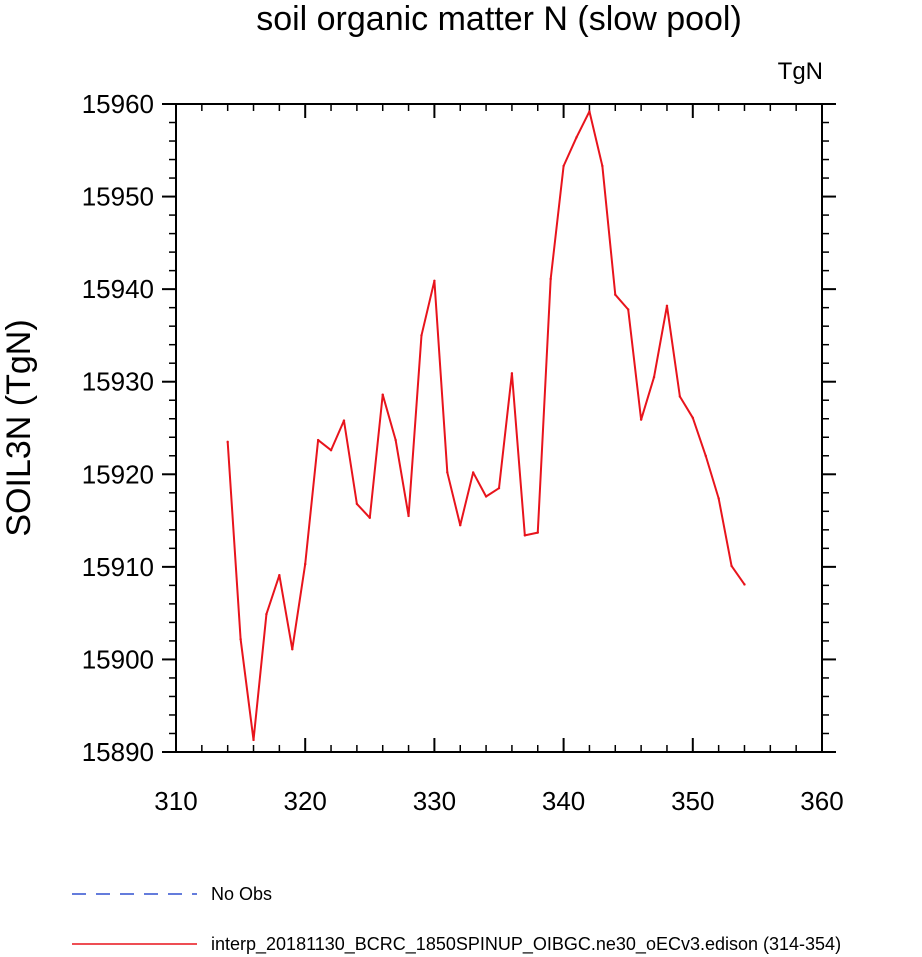  Describe the element at coordinates (118, 474) in the screenshot. I see `y-tick-label: 15920` at that location.